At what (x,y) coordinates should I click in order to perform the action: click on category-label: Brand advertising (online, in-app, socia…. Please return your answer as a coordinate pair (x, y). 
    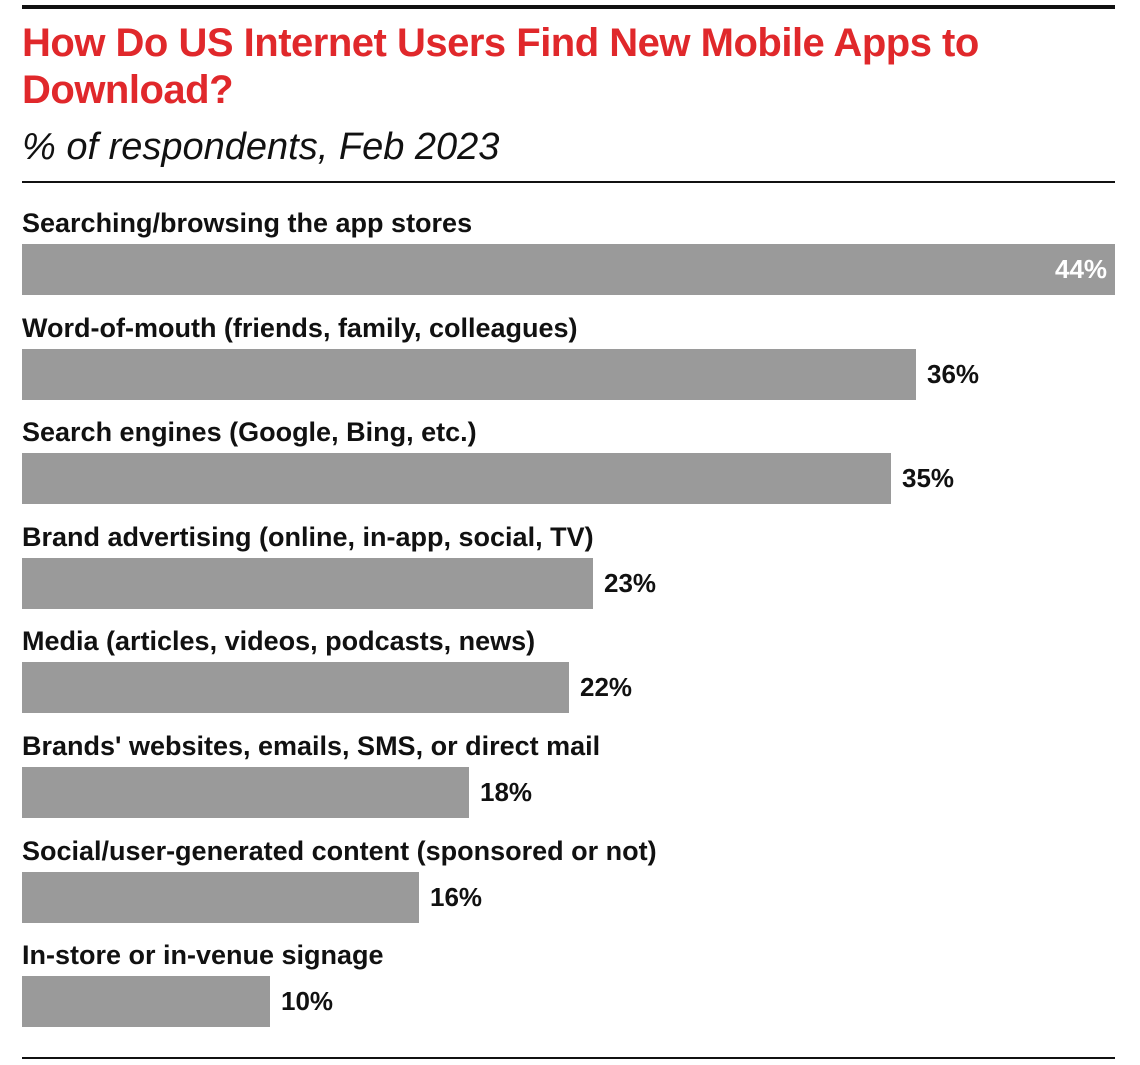
    Looking at the image, I should click on (308, 537).